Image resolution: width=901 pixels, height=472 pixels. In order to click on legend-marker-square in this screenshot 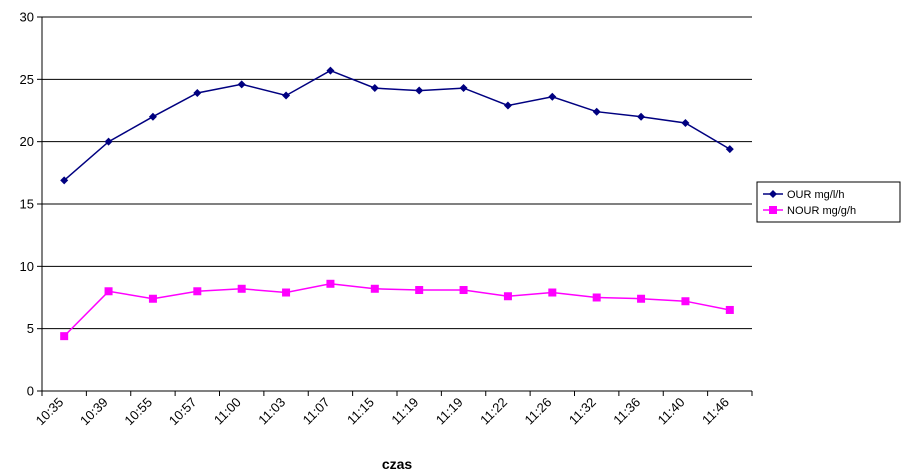, I will do `click(773, 210)`.